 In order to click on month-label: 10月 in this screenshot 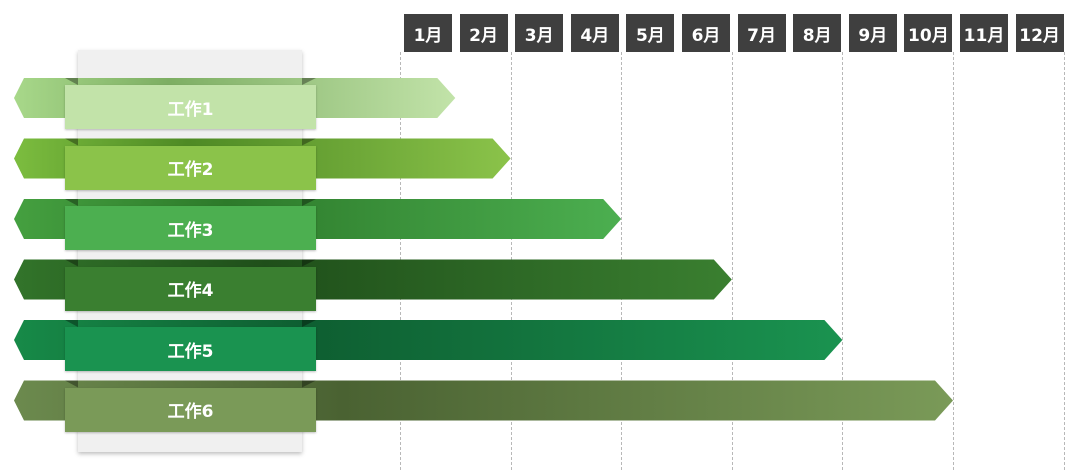, I will do `click(928, 33)`.